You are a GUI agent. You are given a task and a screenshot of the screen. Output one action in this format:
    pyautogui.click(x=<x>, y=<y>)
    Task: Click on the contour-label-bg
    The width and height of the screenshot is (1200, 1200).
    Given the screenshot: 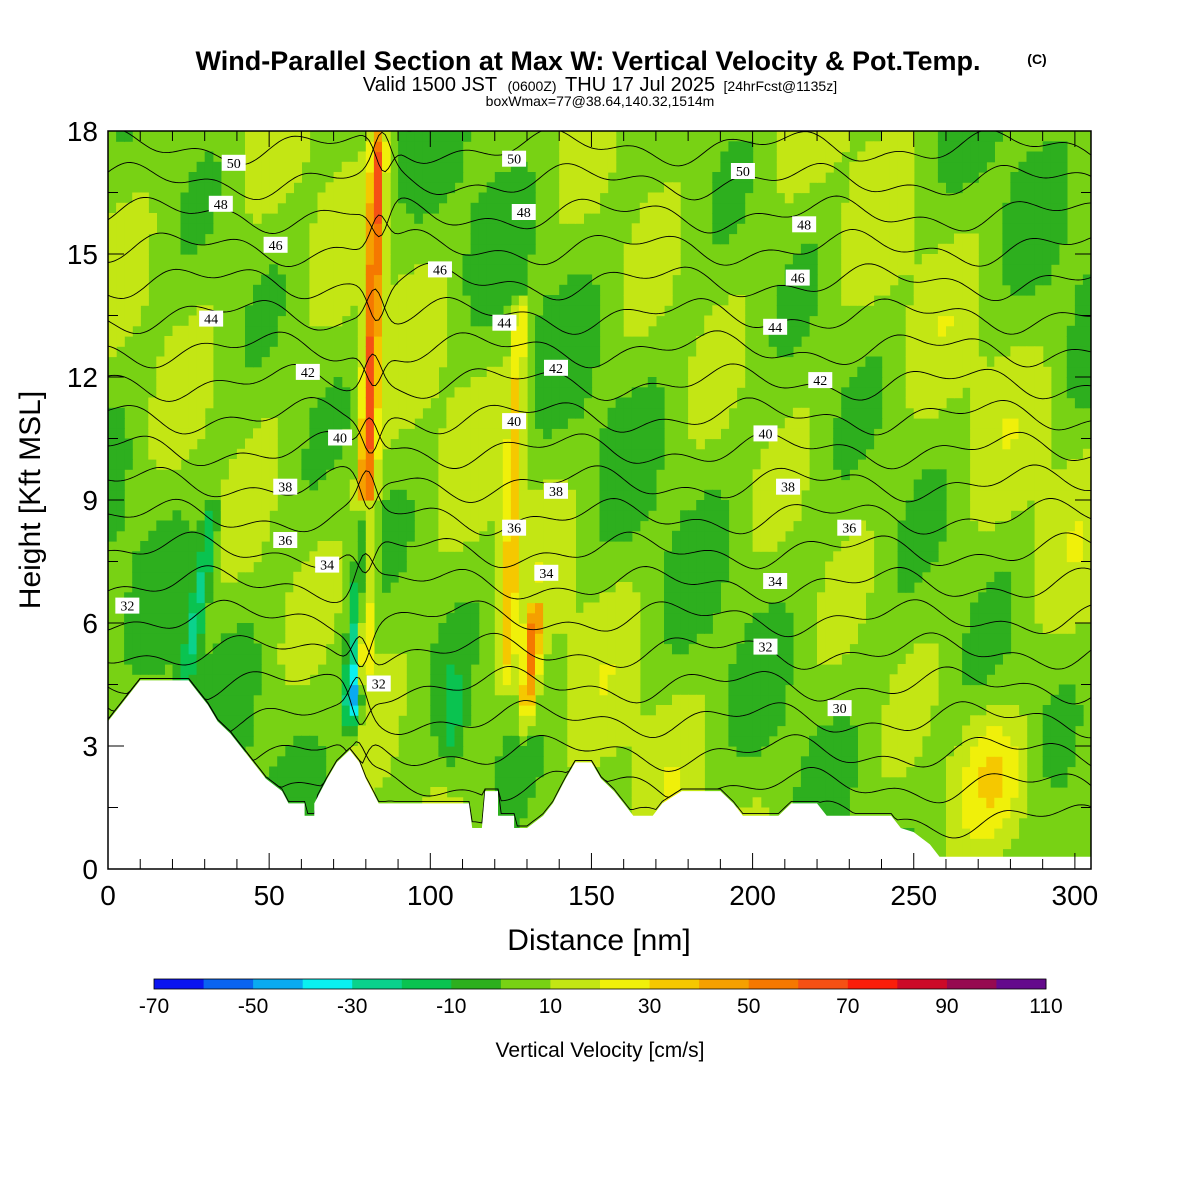 What is the action you would take?
    pyautogui.click(x=285, y=540)
    